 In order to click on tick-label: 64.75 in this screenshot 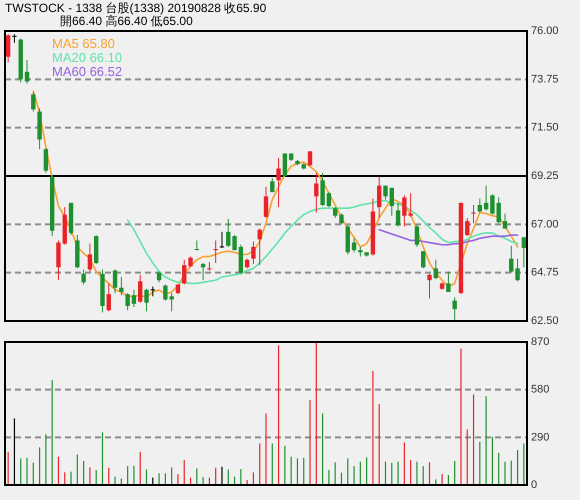, I will do `click(545, 272)`.